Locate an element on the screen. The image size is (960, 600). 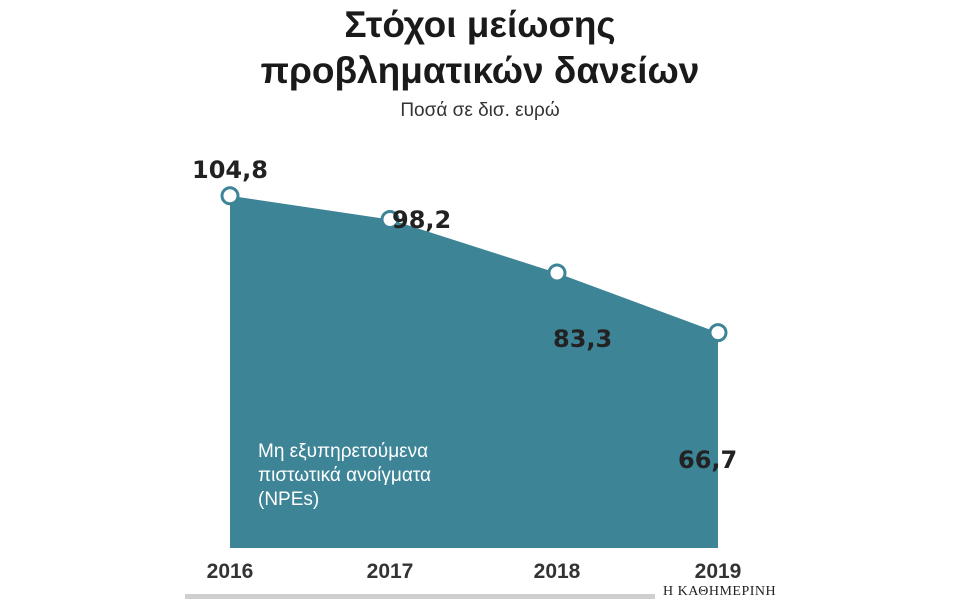
x-tick-label-2019: 2019 is located at coordinates (718, 571).